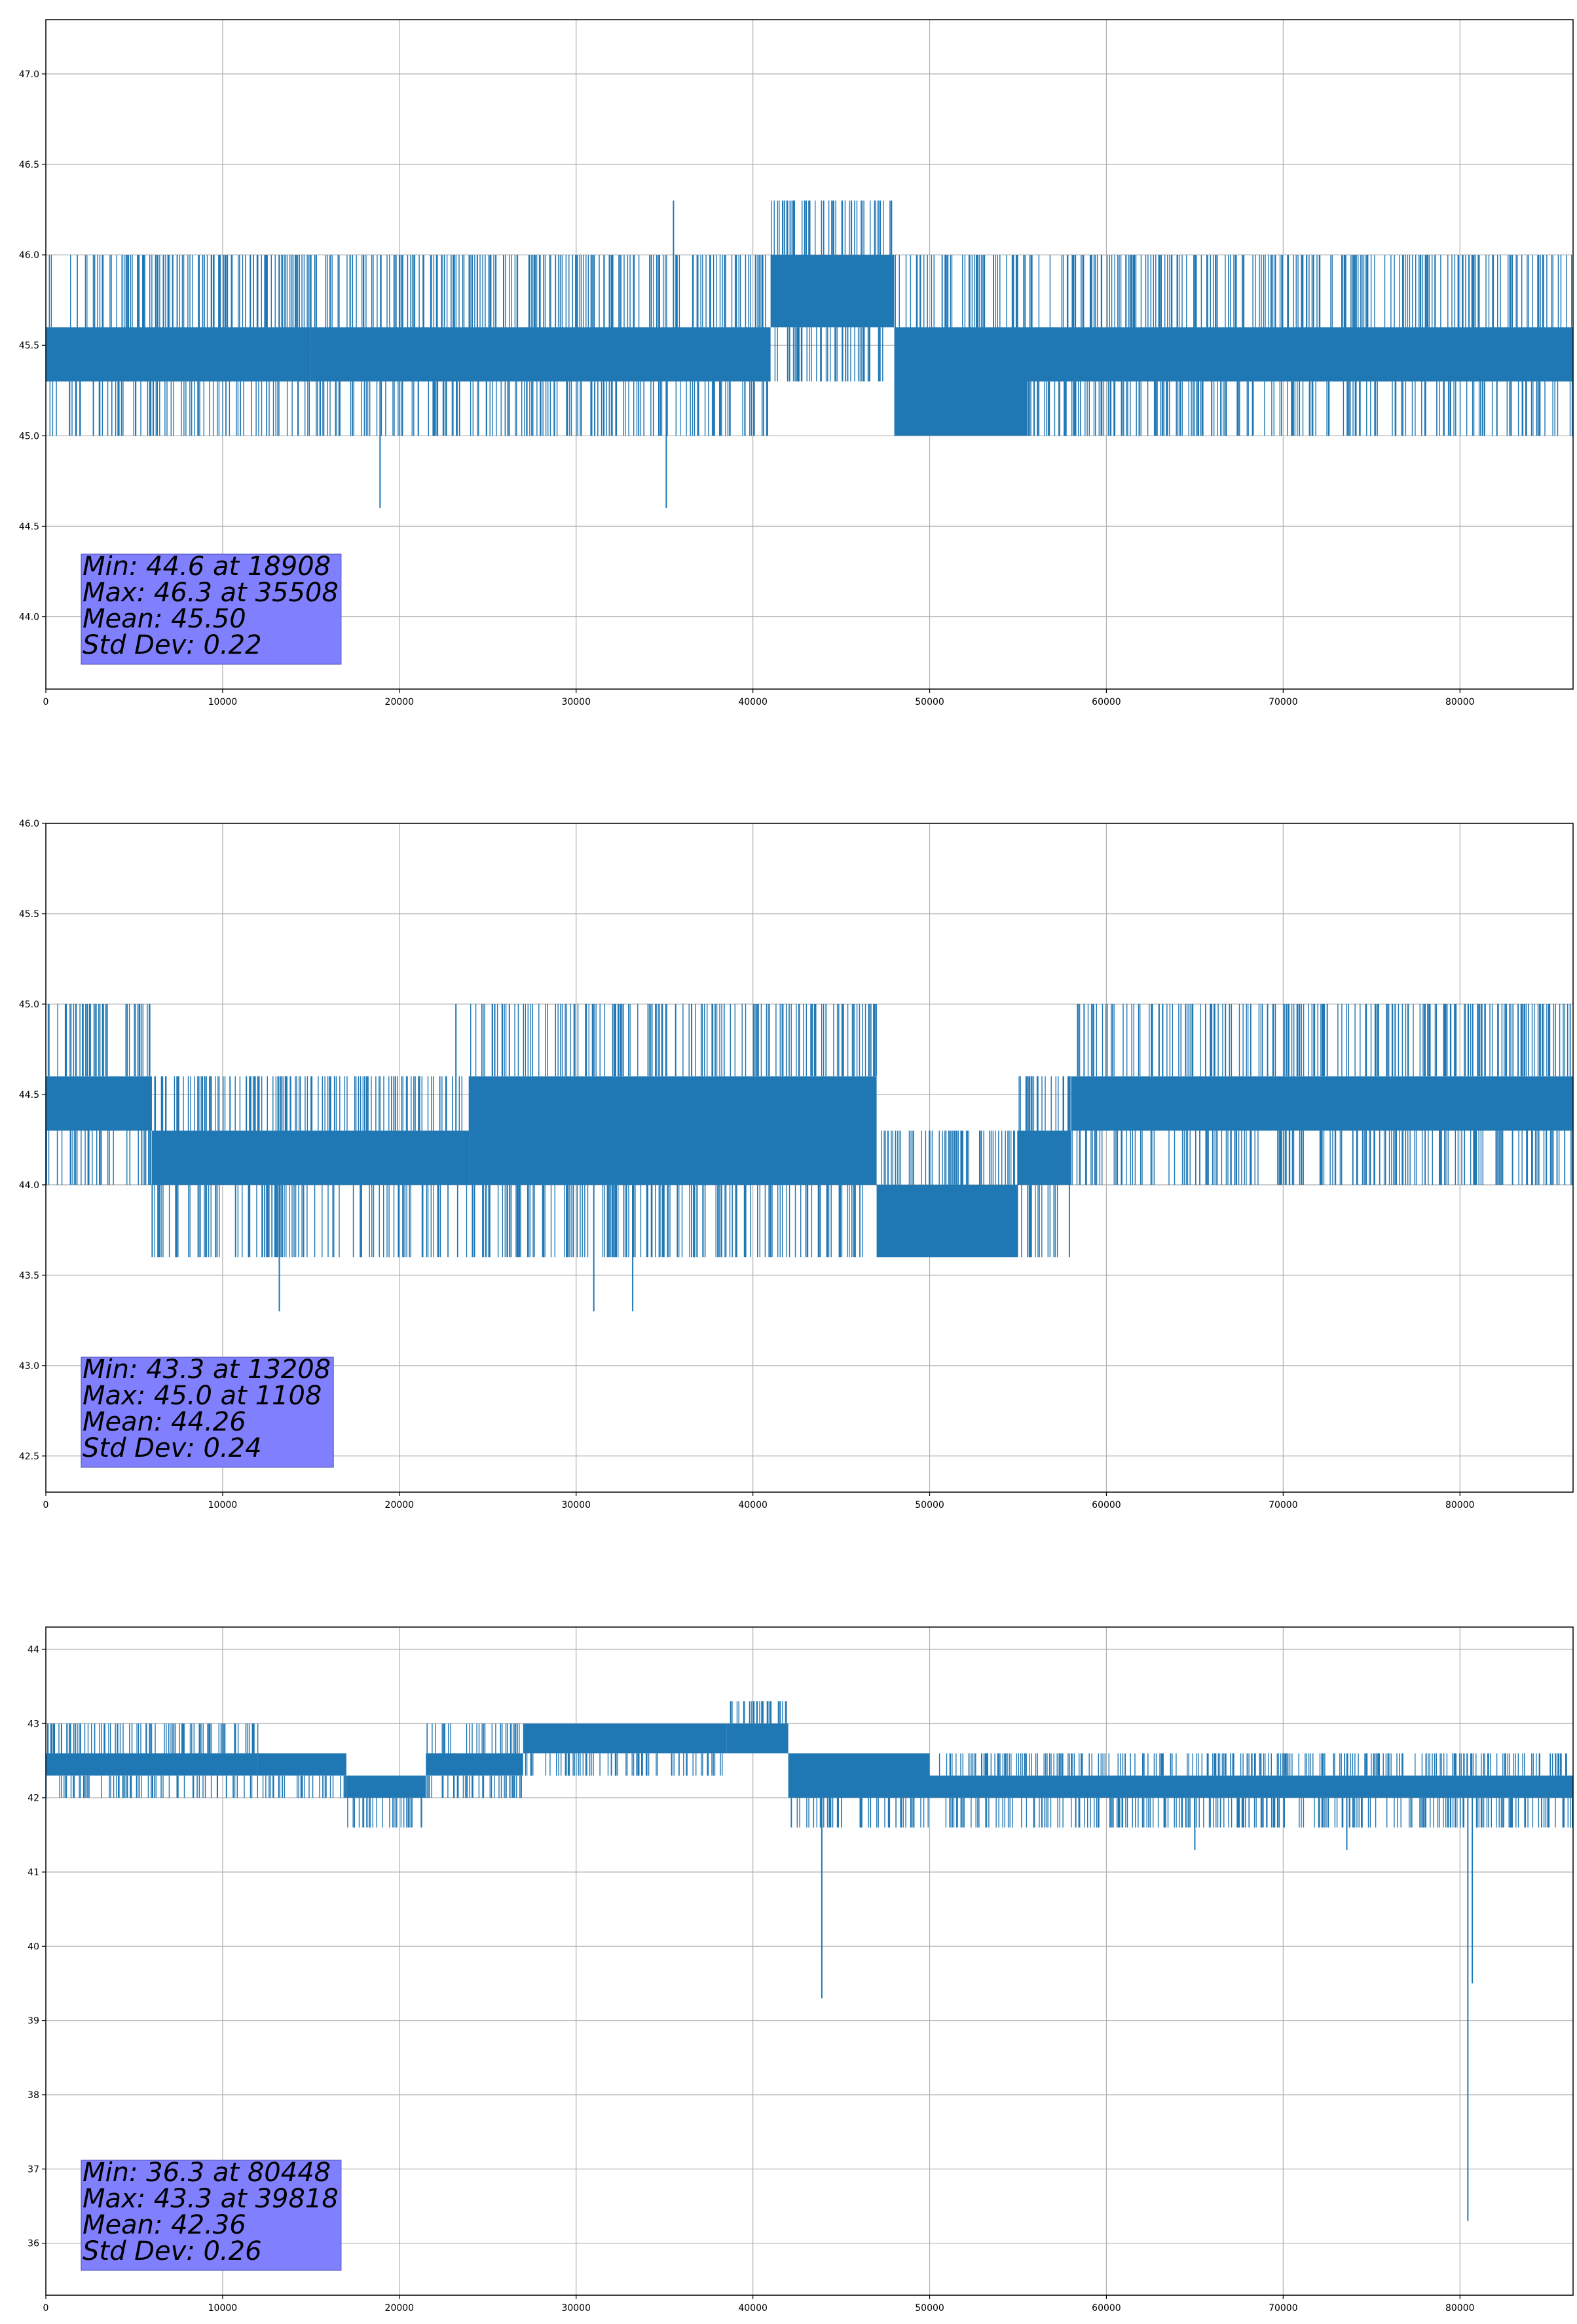 The height and width of the screenshot is (2324, 1577). Describe the element at coordinates (33, 1798) in the screenshot. I see `y-tick-label: 42` at that location.